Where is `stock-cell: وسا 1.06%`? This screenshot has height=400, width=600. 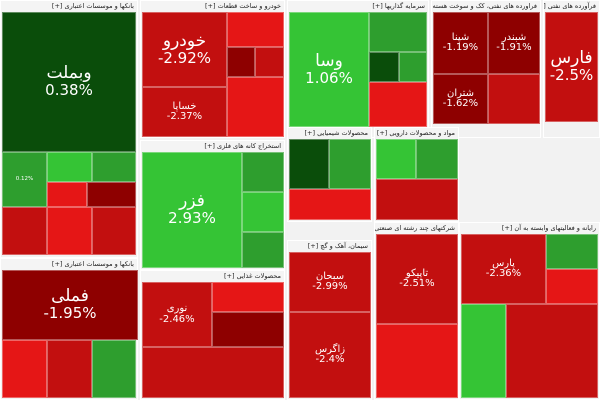 stock-cell: وسا 1.06% is located at coordinates (329, 69).